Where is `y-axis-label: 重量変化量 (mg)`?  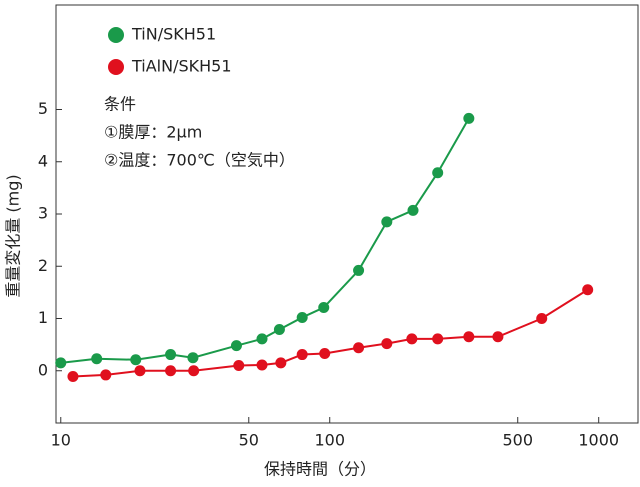 y-axis-label: 重量変化量 (mg) is located at coordinates (13, 235).